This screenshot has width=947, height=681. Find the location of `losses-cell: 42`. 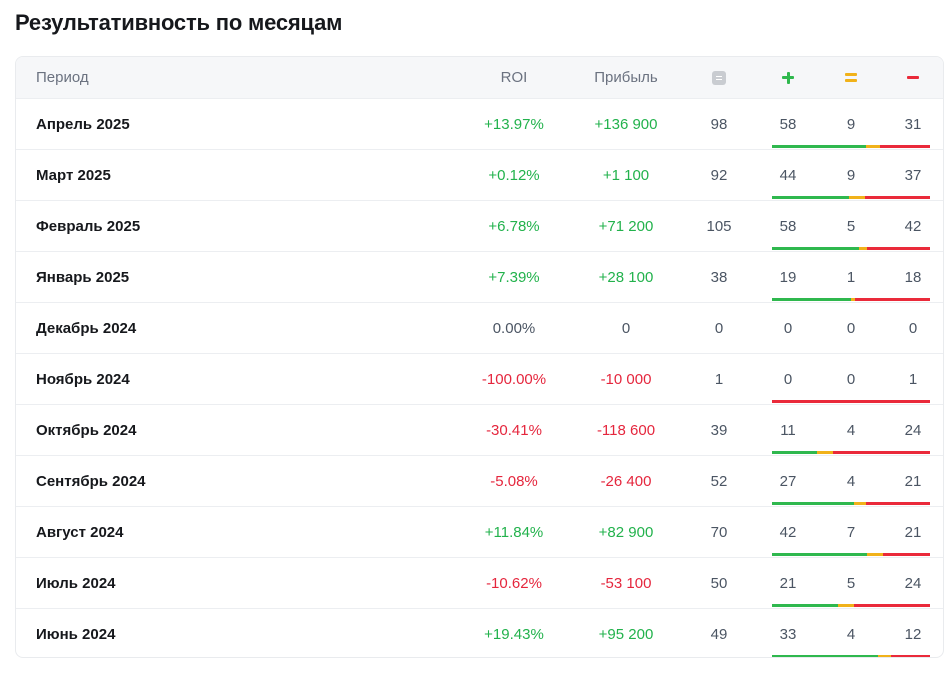

losses-cell: 42 is located at coordinates (913, 226).